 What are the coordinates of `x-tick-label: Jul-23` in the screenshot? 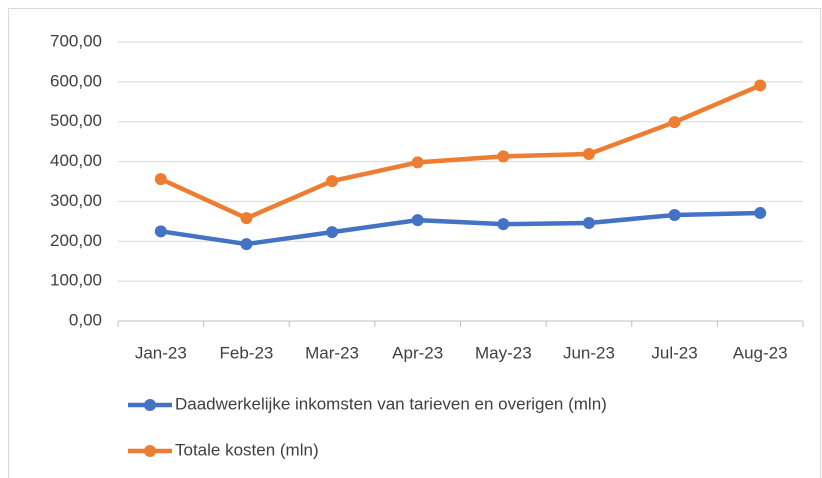 It's located at (674, 352).